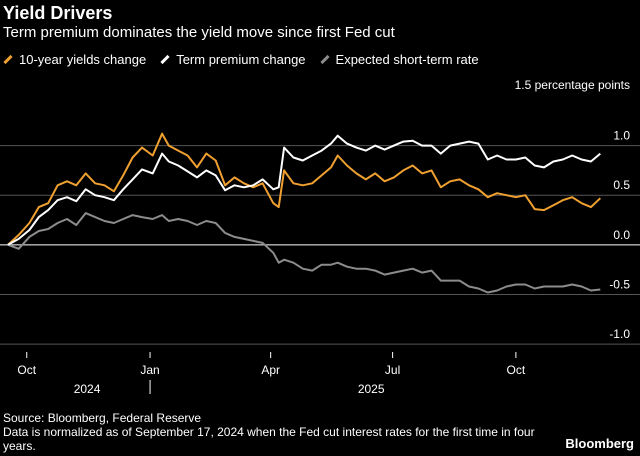 This screenshot has width=640, height=456. Describe the element at coordinates (58, 13) in the screenshot. I see `chart-title: Yield Drivers` at that location.